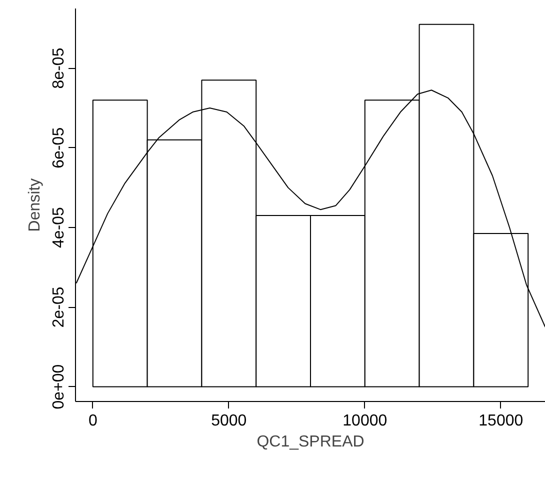 The height and width of the screenshot is (481, 545). What do you see at coordinates (59, 307) in the screenshot?
I see `y-tick-label: 2e-05` at bounding box center [59, 307].